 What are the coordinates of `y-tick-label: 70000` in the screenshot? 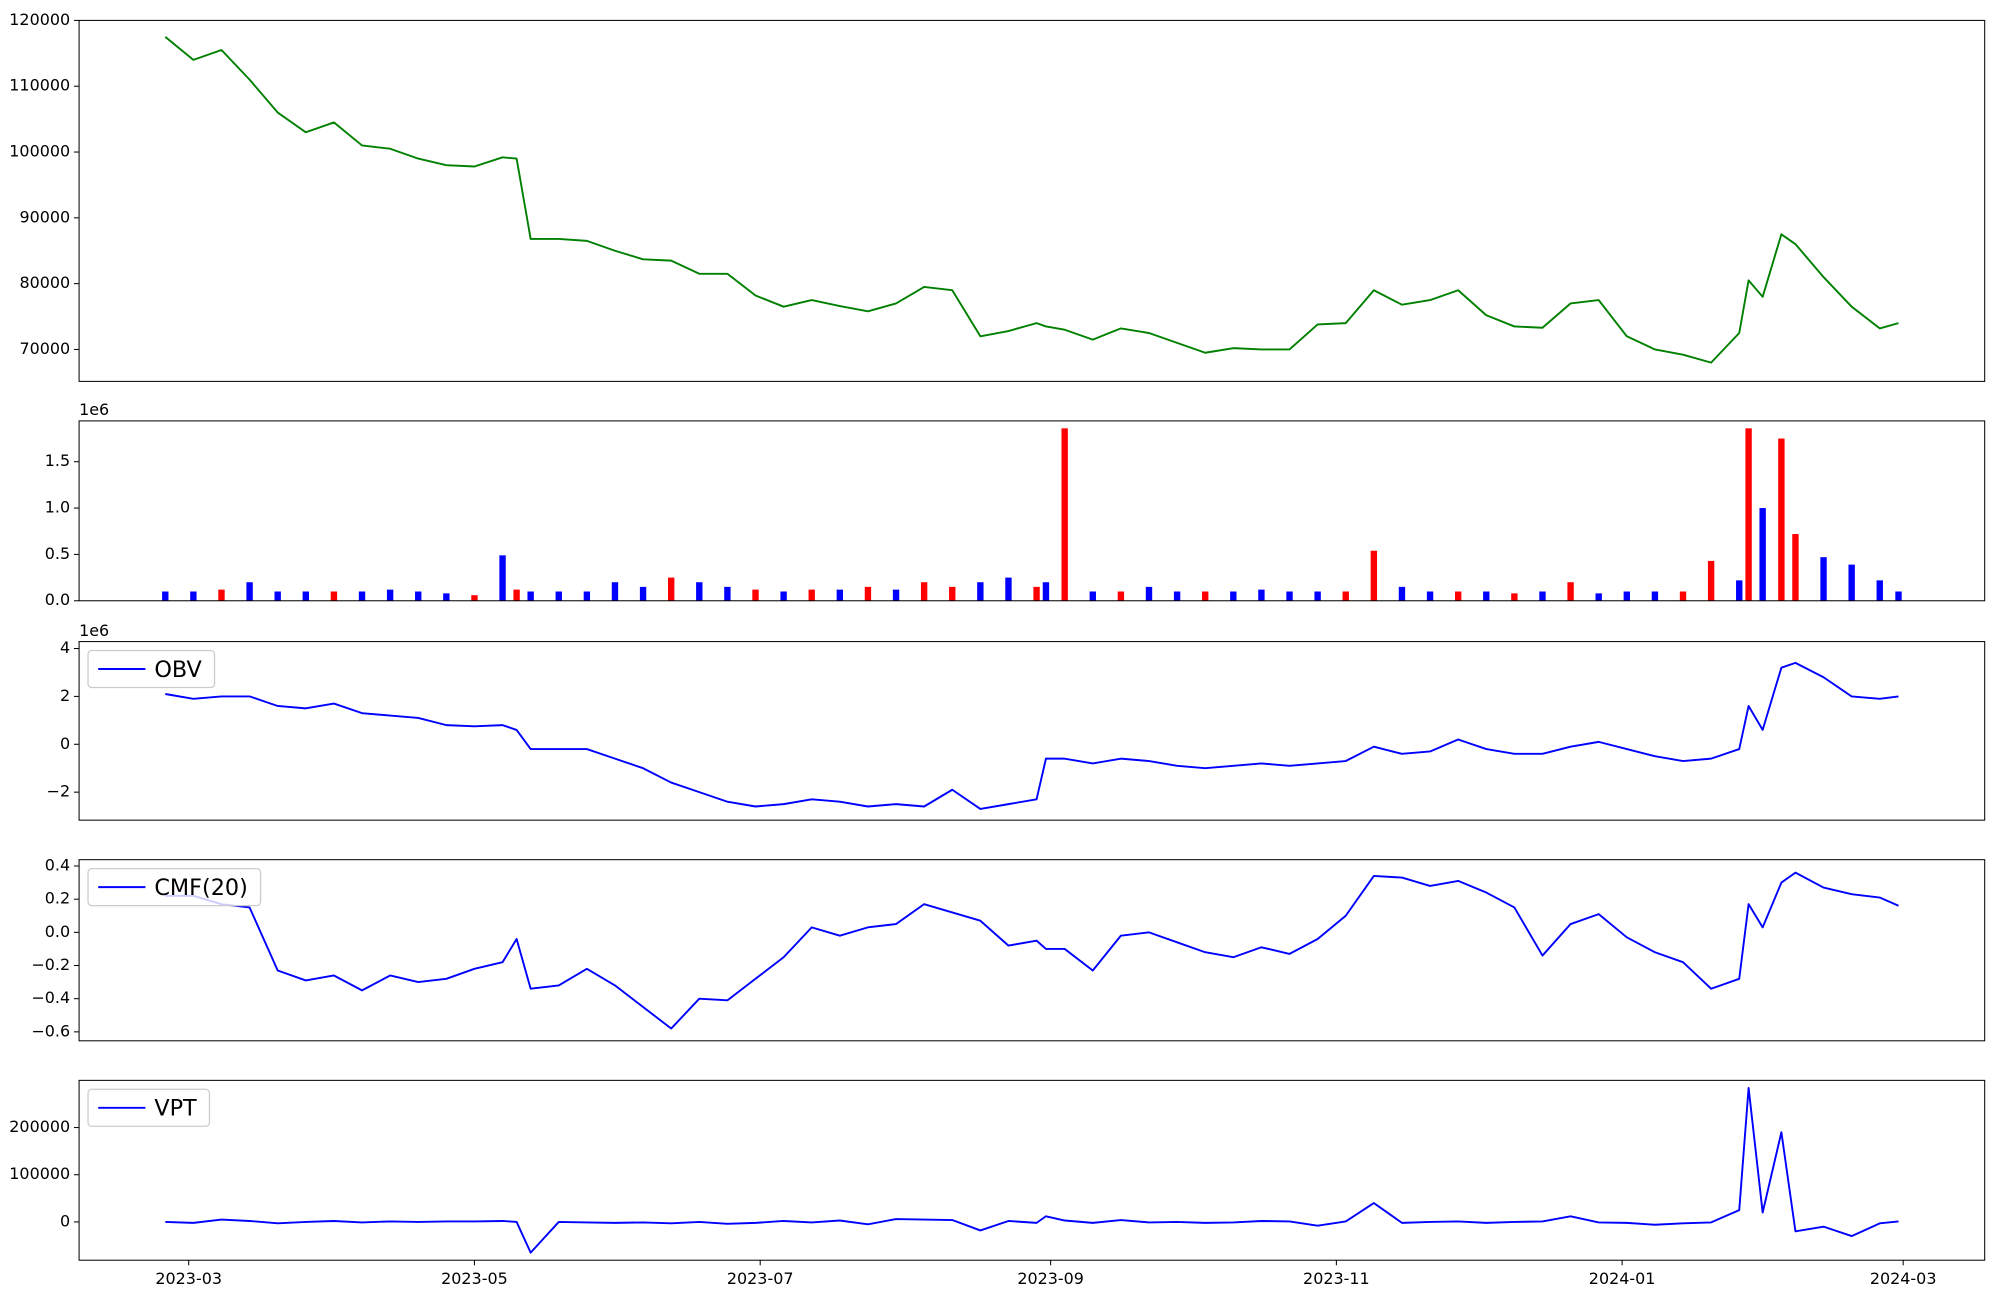 It's located at (44, 348).